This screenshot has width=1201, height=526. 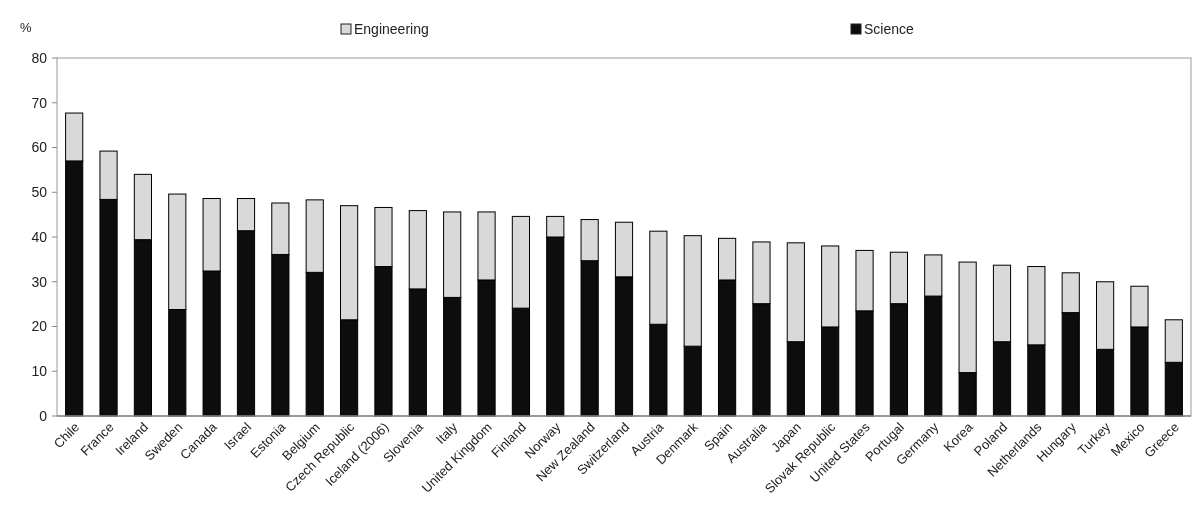 What do you see at coordinates (39, 281) in the screenshot?
I see `y-tick-label: 30` at bounding box center [39, 281].